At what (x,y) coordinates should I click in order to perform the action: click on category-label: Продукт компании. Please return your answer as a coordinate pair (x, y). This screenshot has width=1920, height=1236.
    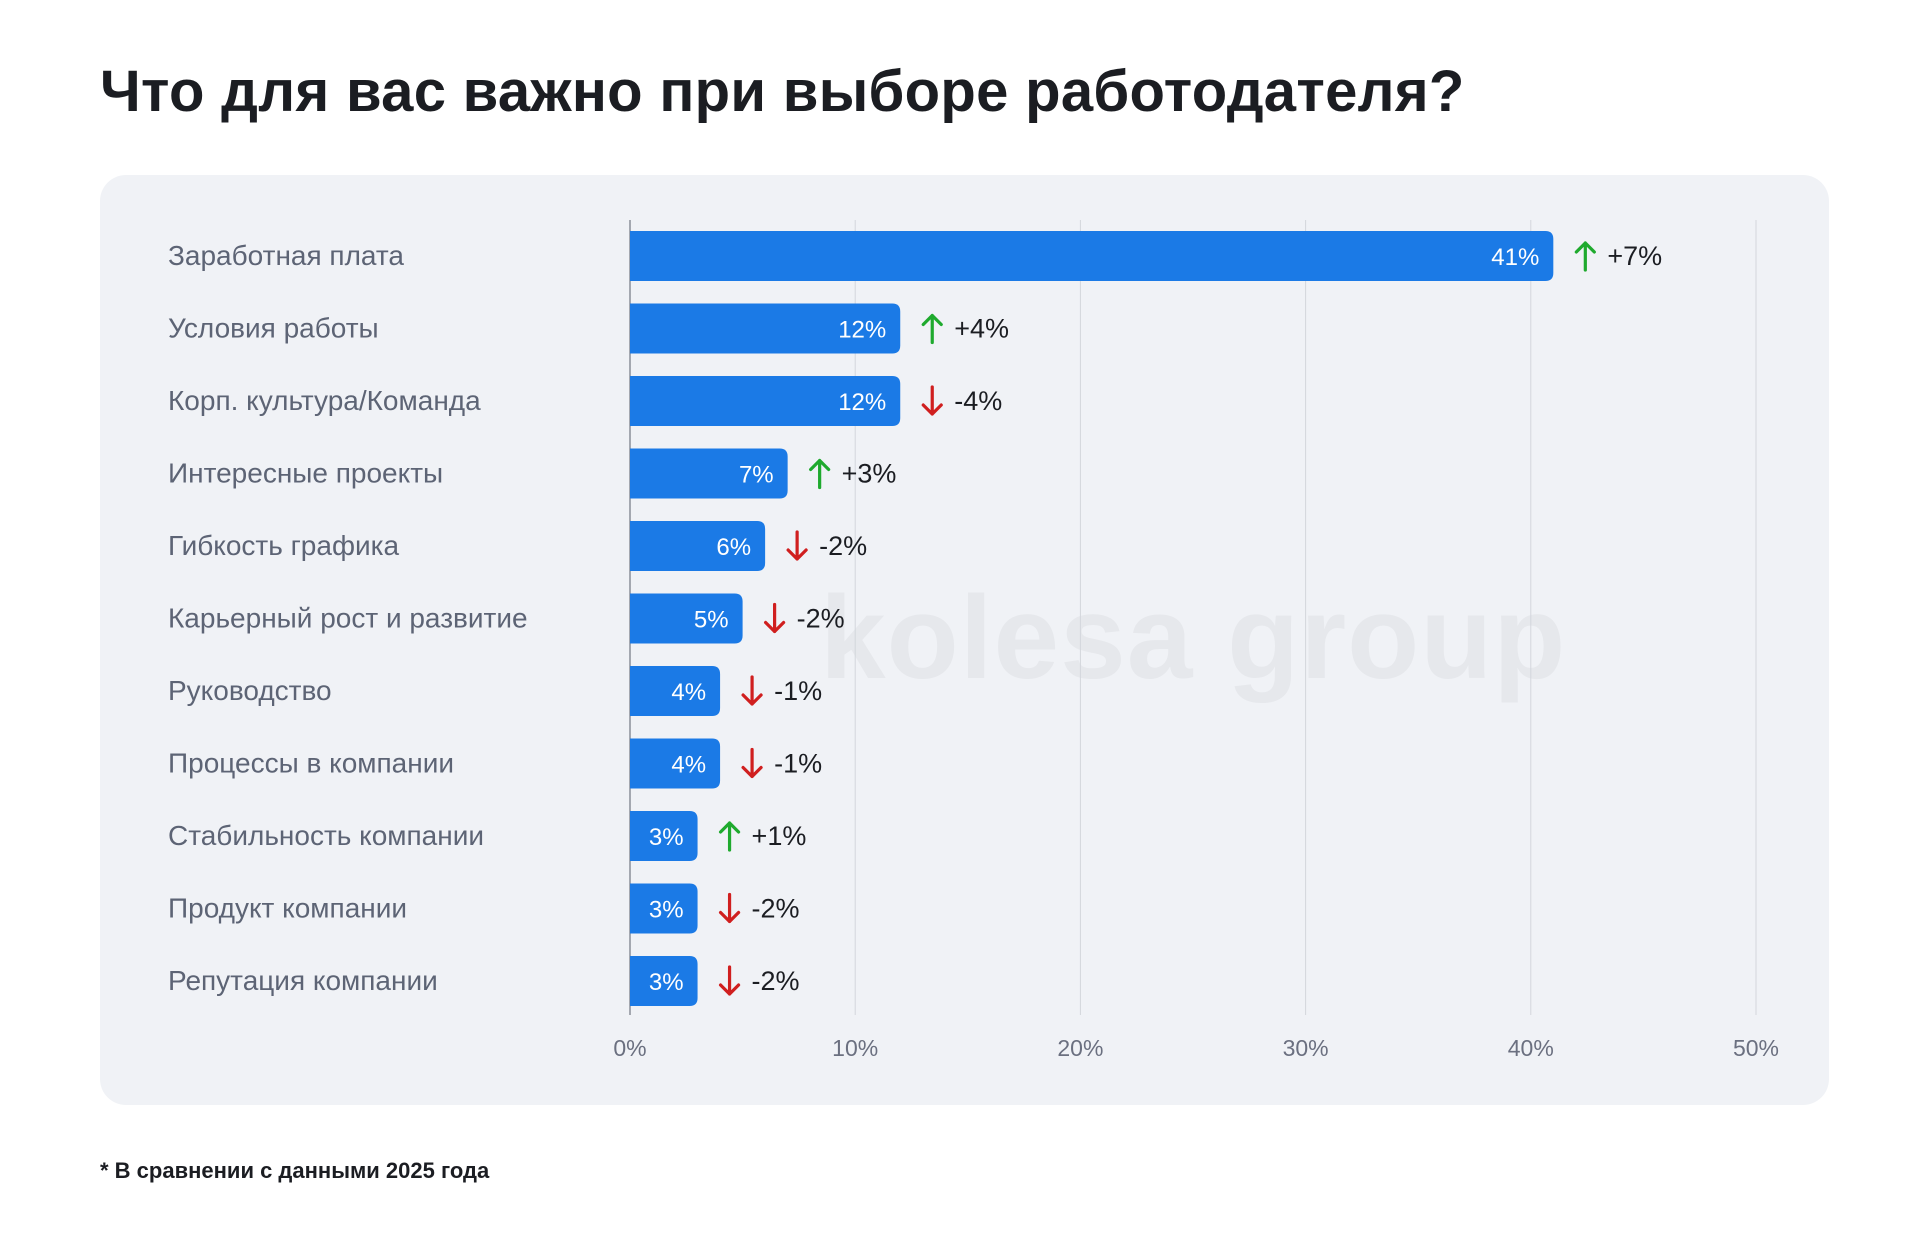
    Looking at the image, I should click on (287, 908).